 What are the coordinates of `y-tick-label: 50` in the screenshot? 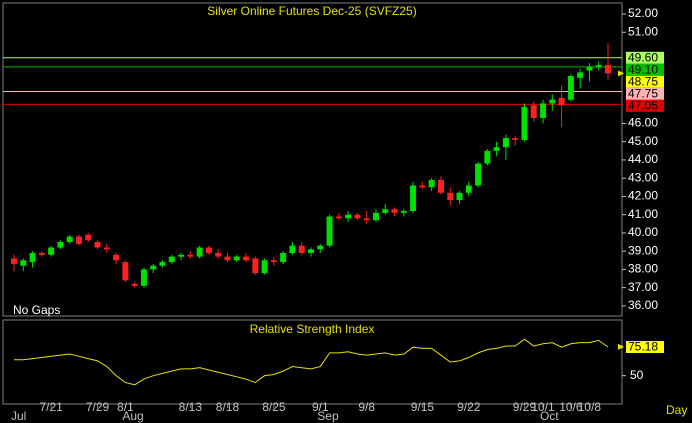 It's located at (637, 375).